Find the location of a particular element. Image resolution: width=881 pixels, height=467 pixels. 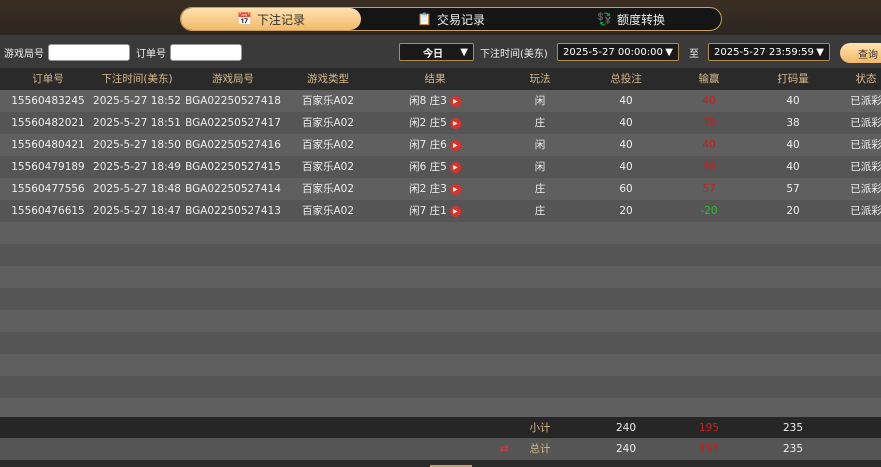

cell-text: 2025-5-27 18:50 is located at coordinates (137, 145).